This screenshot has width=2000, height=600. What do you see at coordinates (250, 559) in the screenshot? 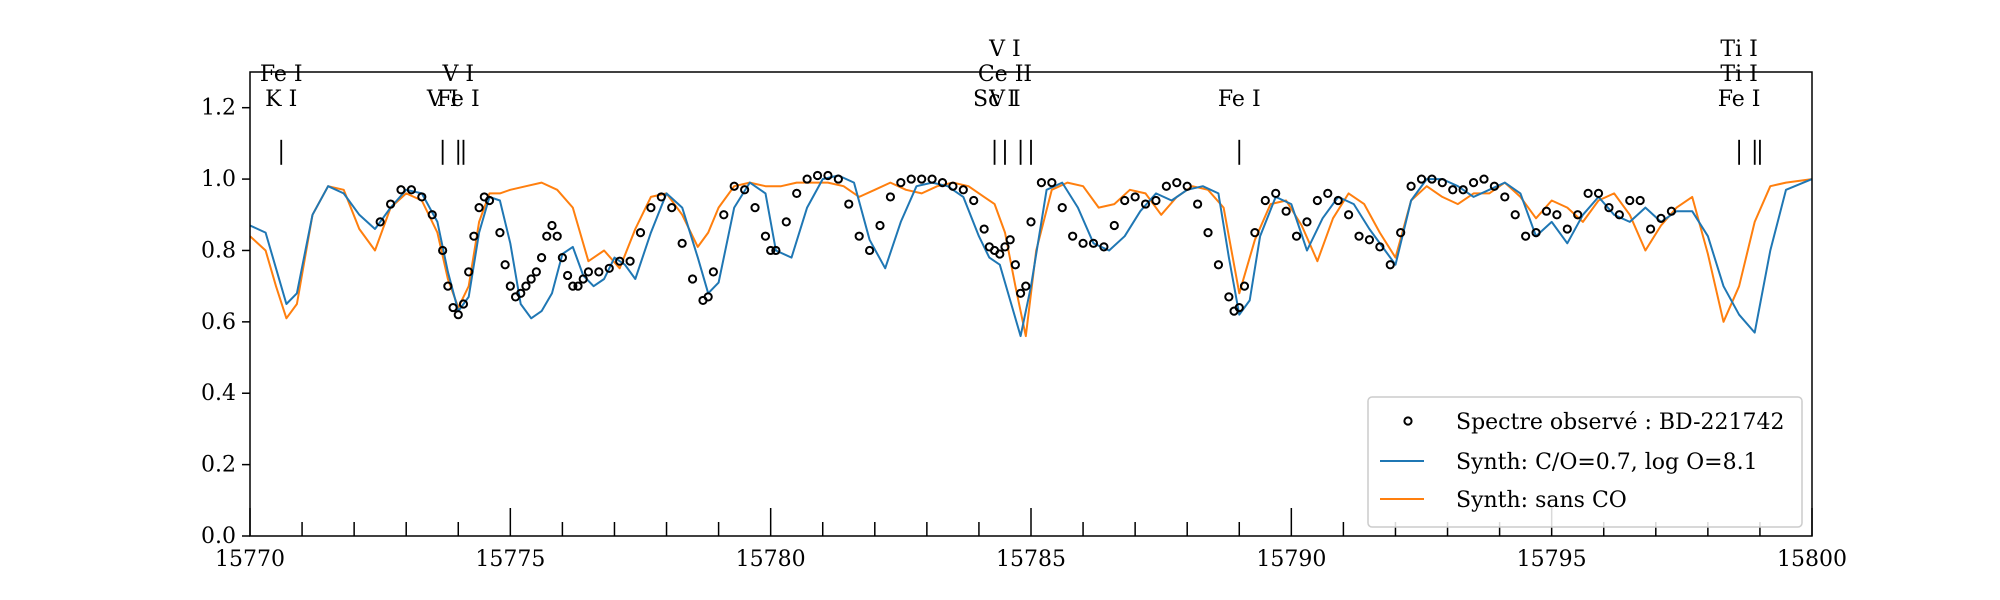
I see `x-tick-label: 15770` at bounding box center [250, 559].